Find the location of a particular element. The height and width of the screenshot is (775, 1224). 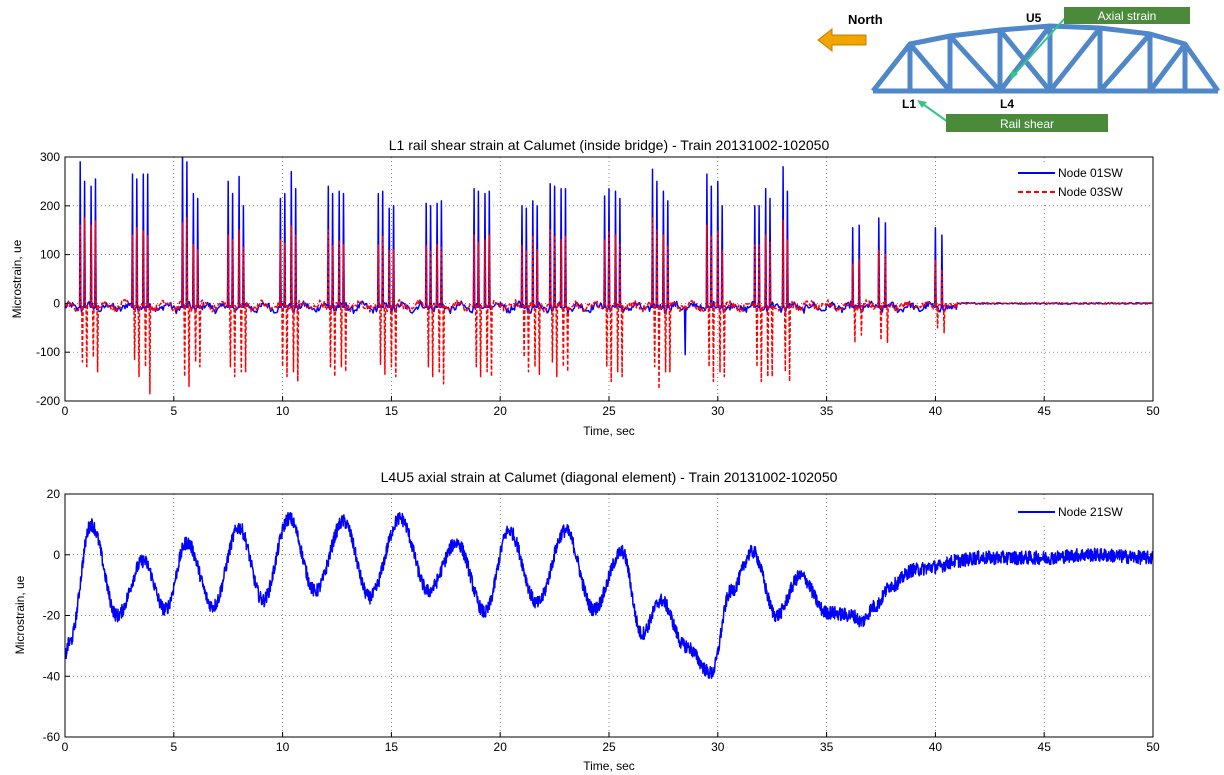

y-tick-label: -20 is located at coordinates (52, 616).